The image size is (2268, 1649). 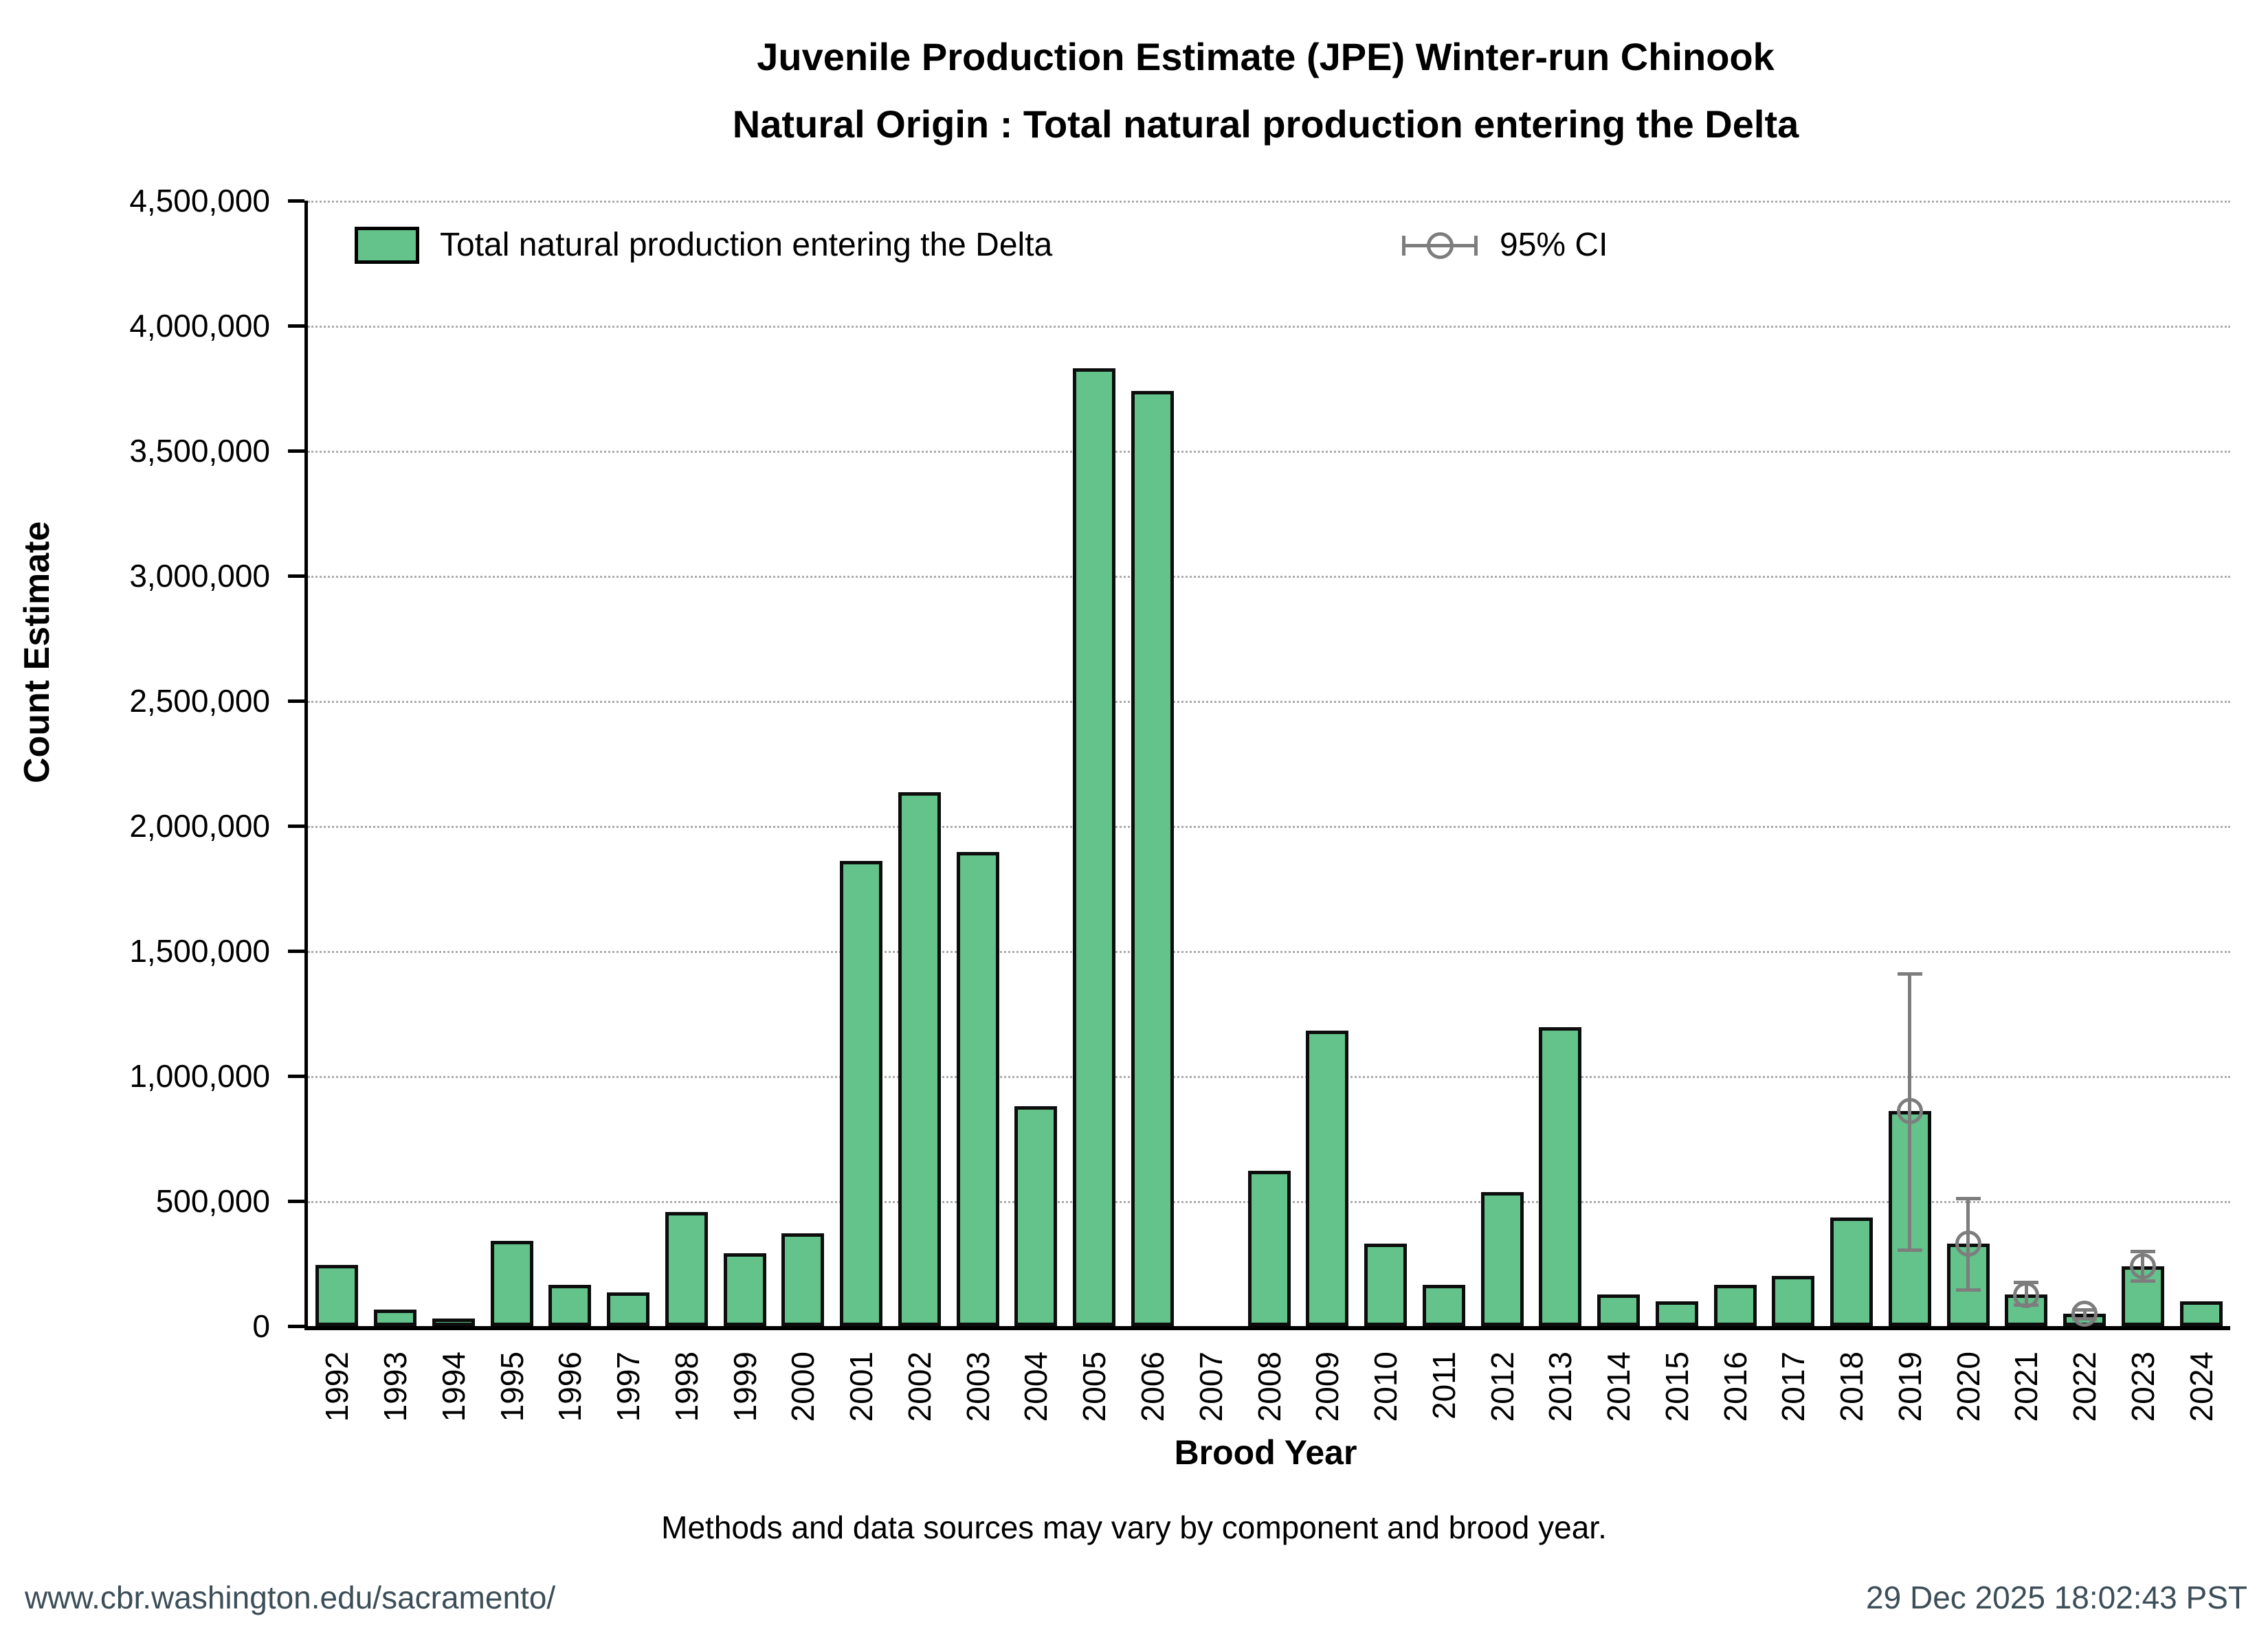 What do you see at coordinates (745, 1289) in the screenshot?
I see `bar-1999` at bounding box center [745, 1289].